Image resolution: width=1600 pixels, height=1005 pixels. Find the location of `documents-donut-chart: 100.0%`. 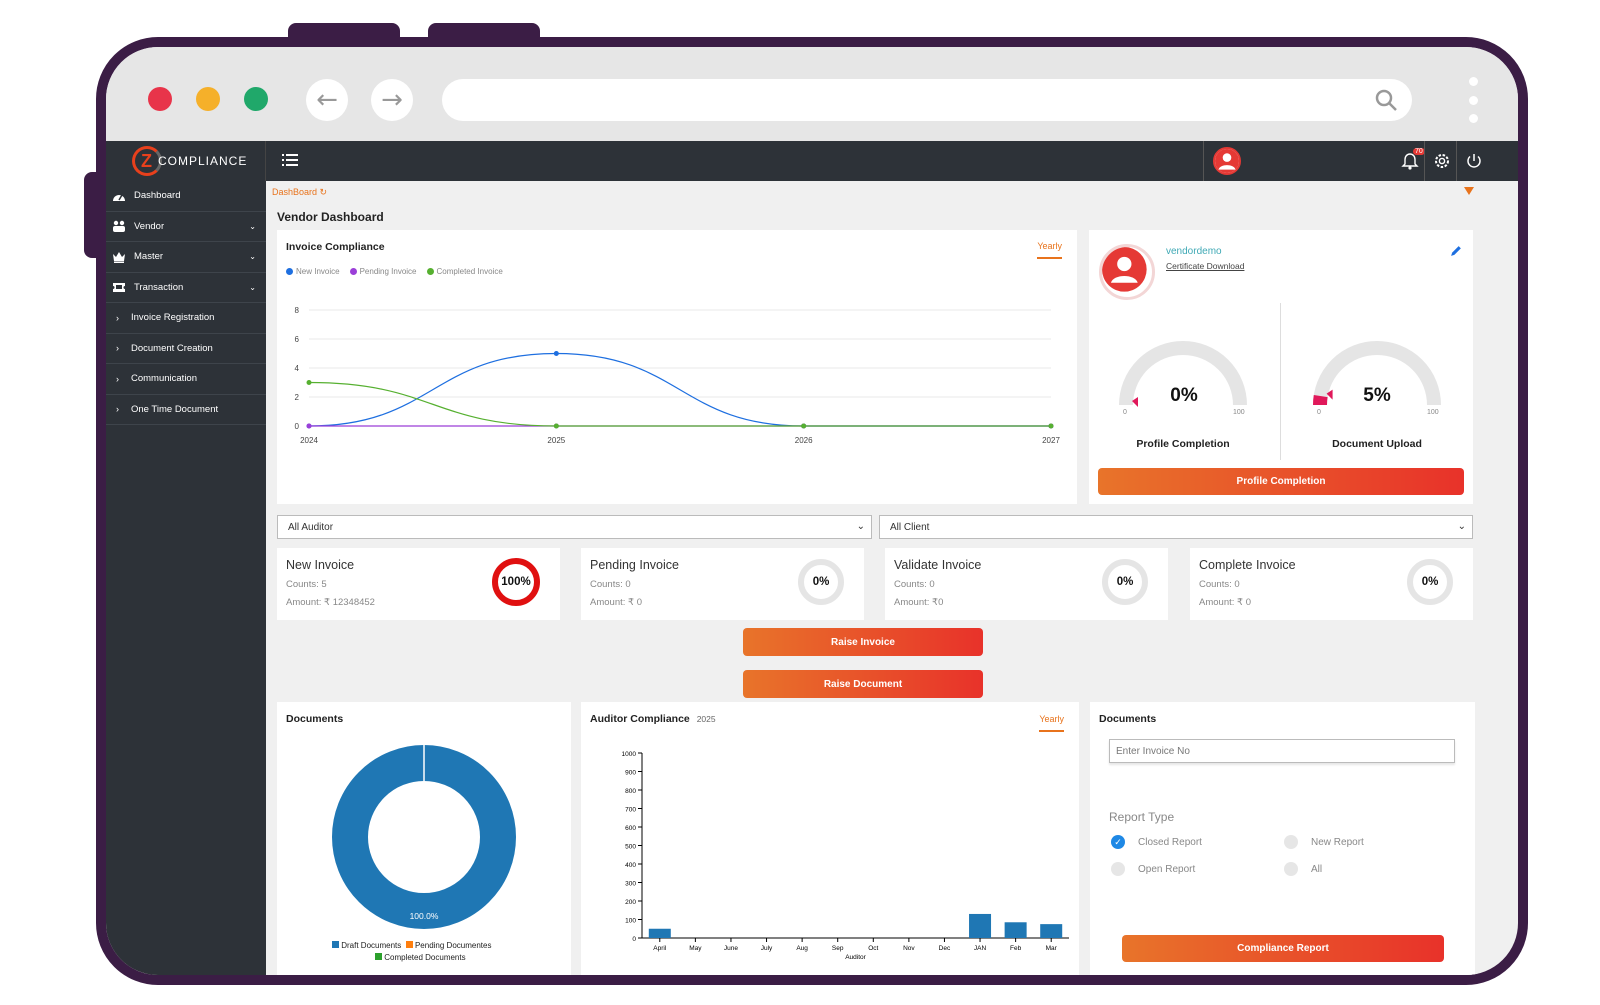

documents-donut-chart: 100.0% is located at coordinates (424, 837).